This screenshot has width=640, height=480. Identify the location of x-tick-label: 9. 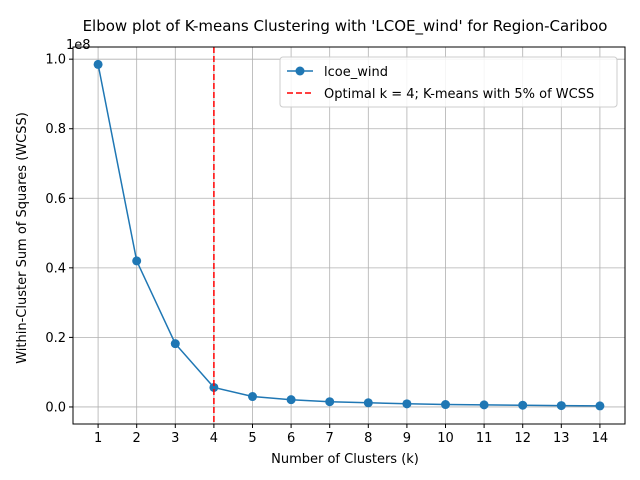
(407, 438).